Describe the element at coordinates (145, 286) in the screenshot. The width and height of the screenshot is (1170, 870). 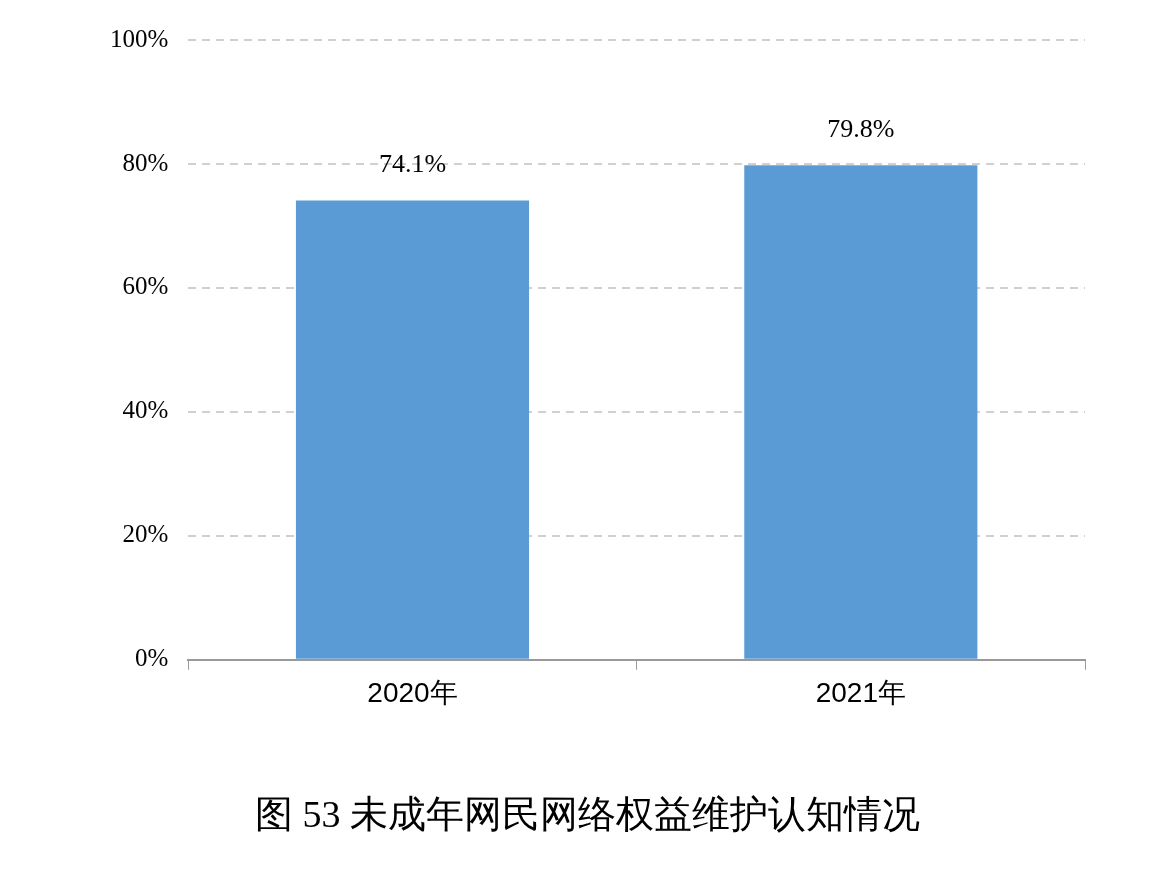
I see `y-tick-label: 60%` at that location.